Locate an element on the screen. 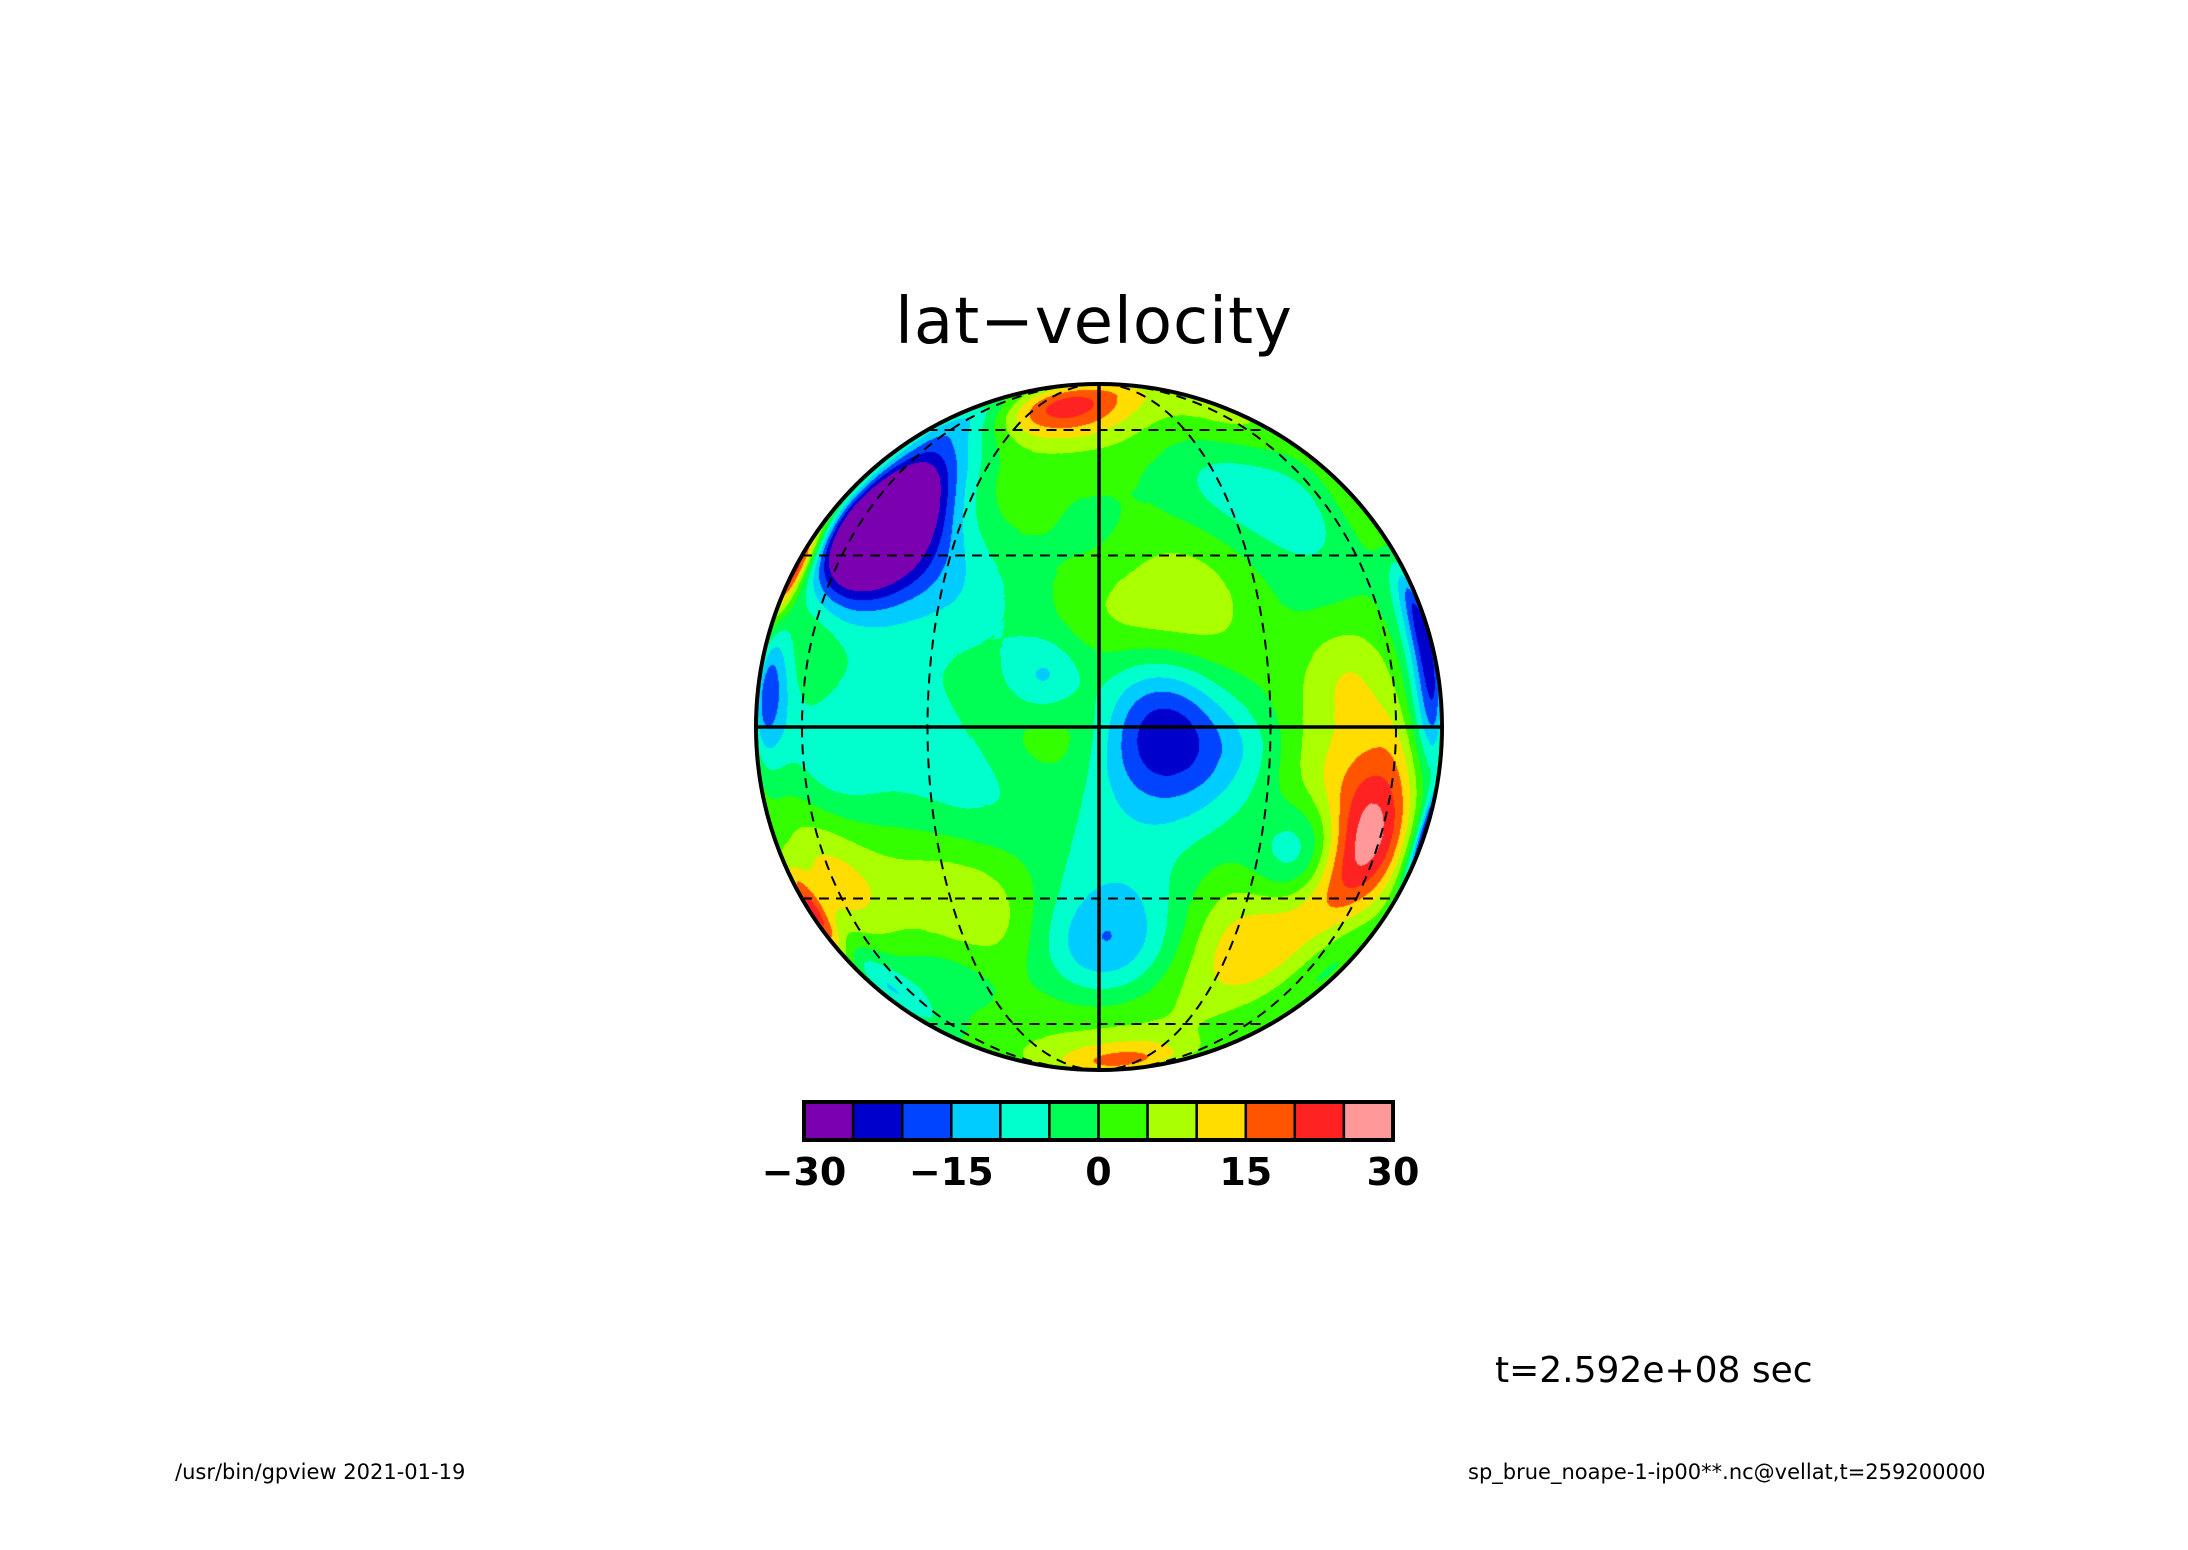 The image size is (2188, 1550). colorbar-tick-label: −15 is located at coordinates (951, 1172).